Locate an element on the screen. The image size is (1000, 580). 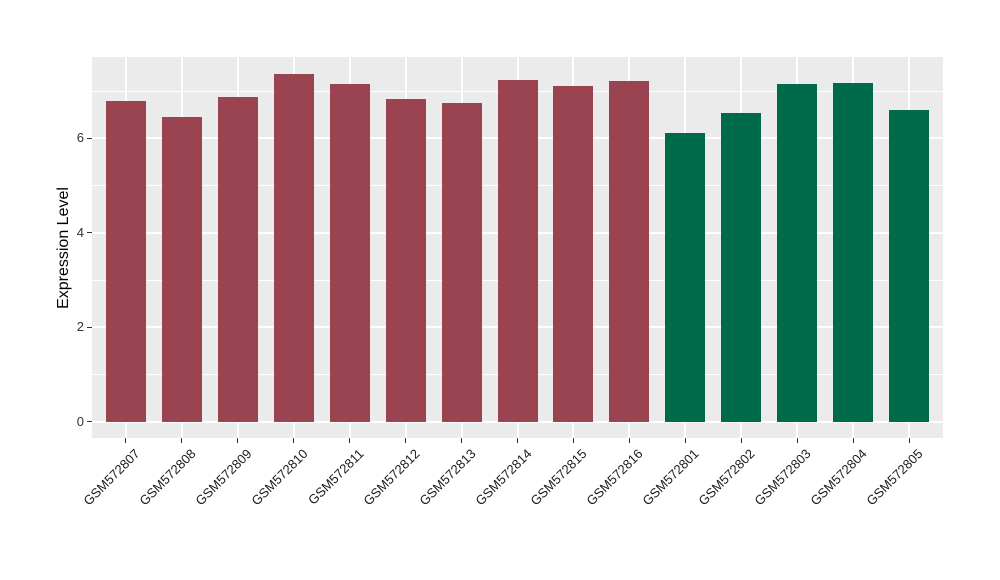
bar-GSM572805 is located at coordinates (909, 265).